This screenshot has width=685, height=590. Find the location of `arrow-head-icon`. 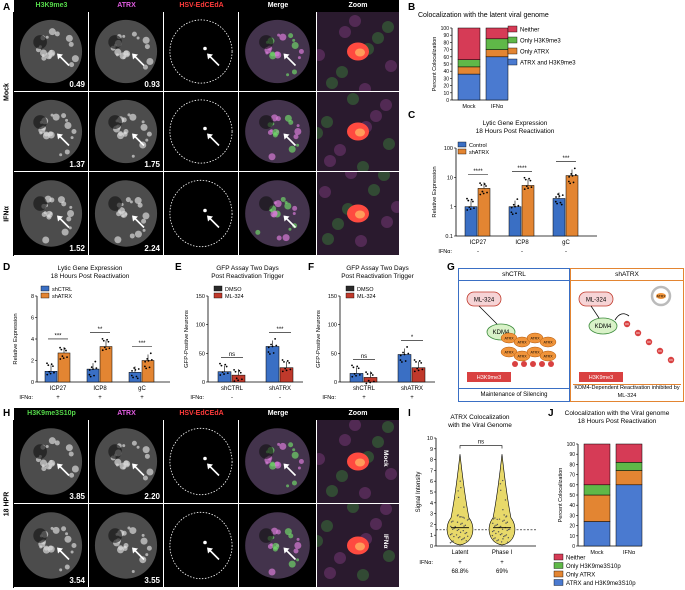

arrow-head-icon is located at coordinates (286, 550).